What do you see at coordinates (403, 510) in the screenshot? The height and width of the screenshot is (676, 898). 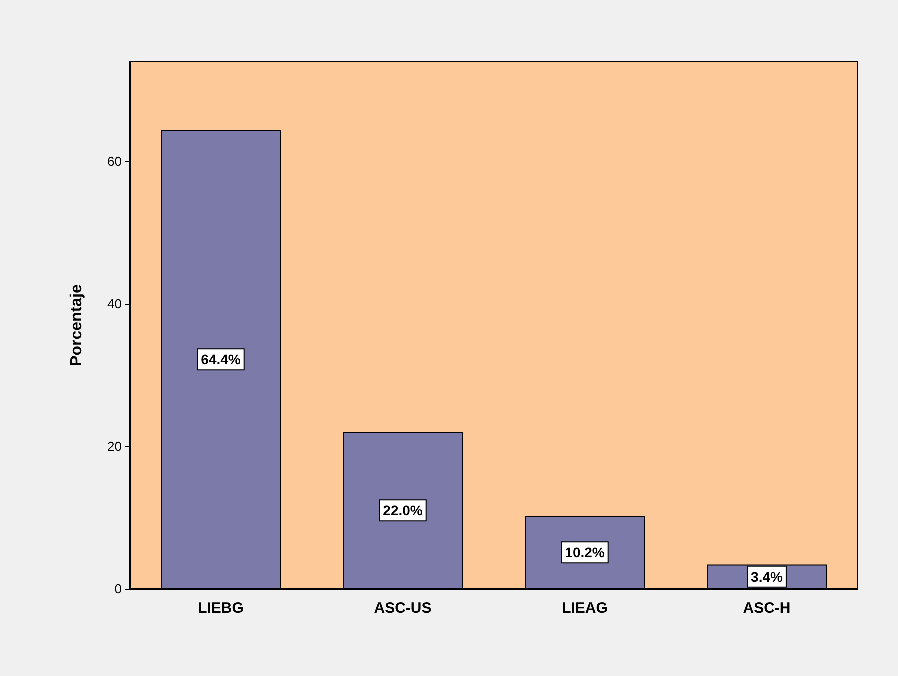 I see `data-label: 22.0%` at bounding box center [403, 510].